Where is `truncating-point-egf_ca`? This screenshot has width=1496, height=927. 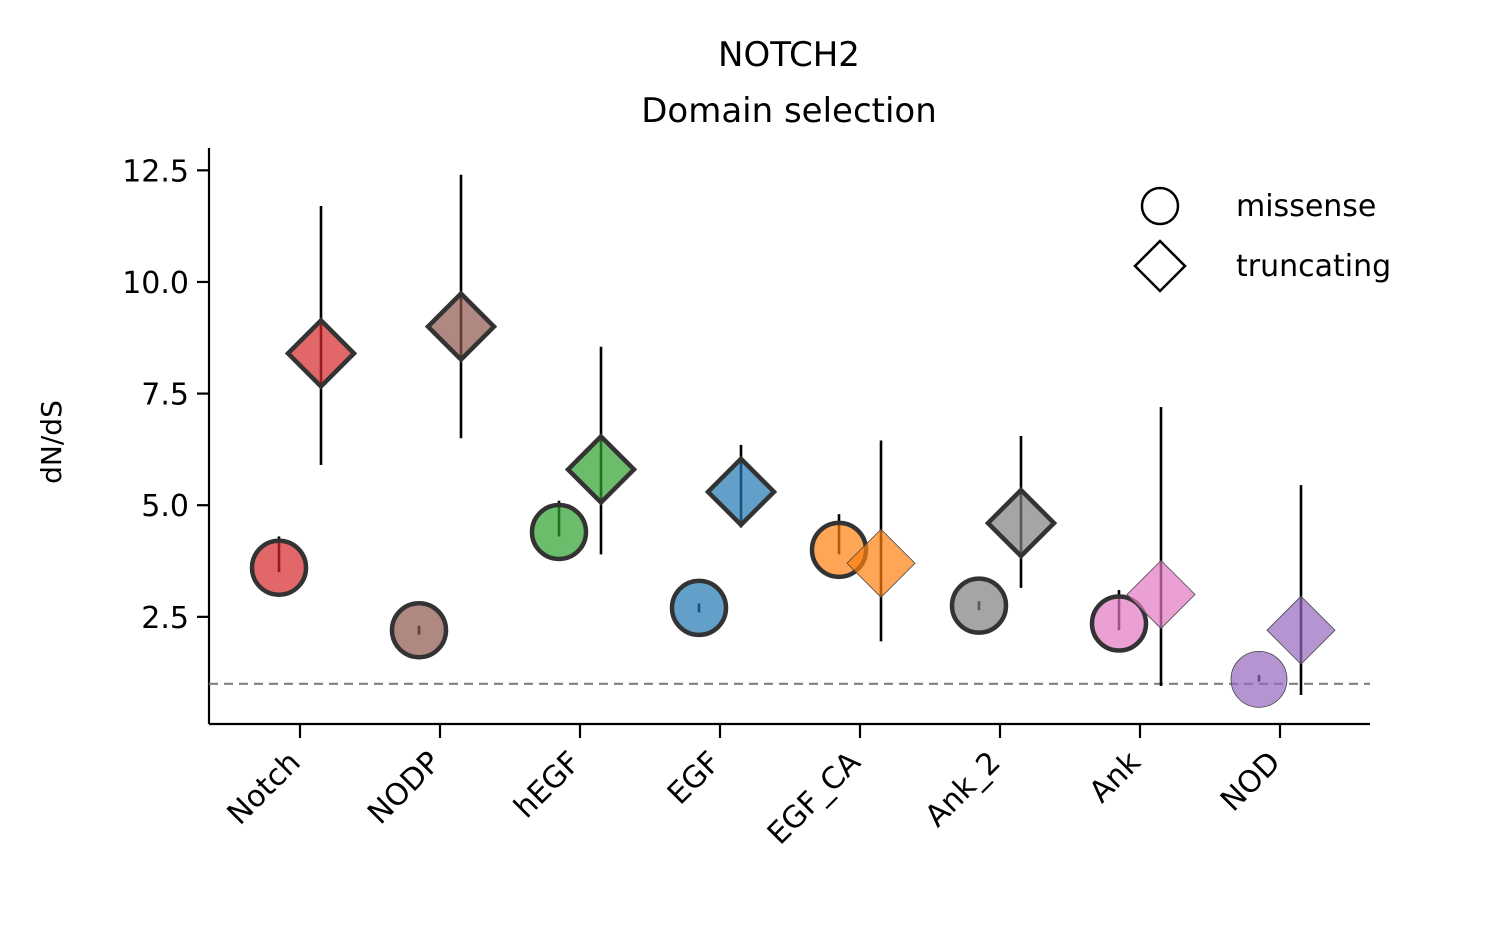 truncating-point-egf_ca is located at coordinates (881, 563).